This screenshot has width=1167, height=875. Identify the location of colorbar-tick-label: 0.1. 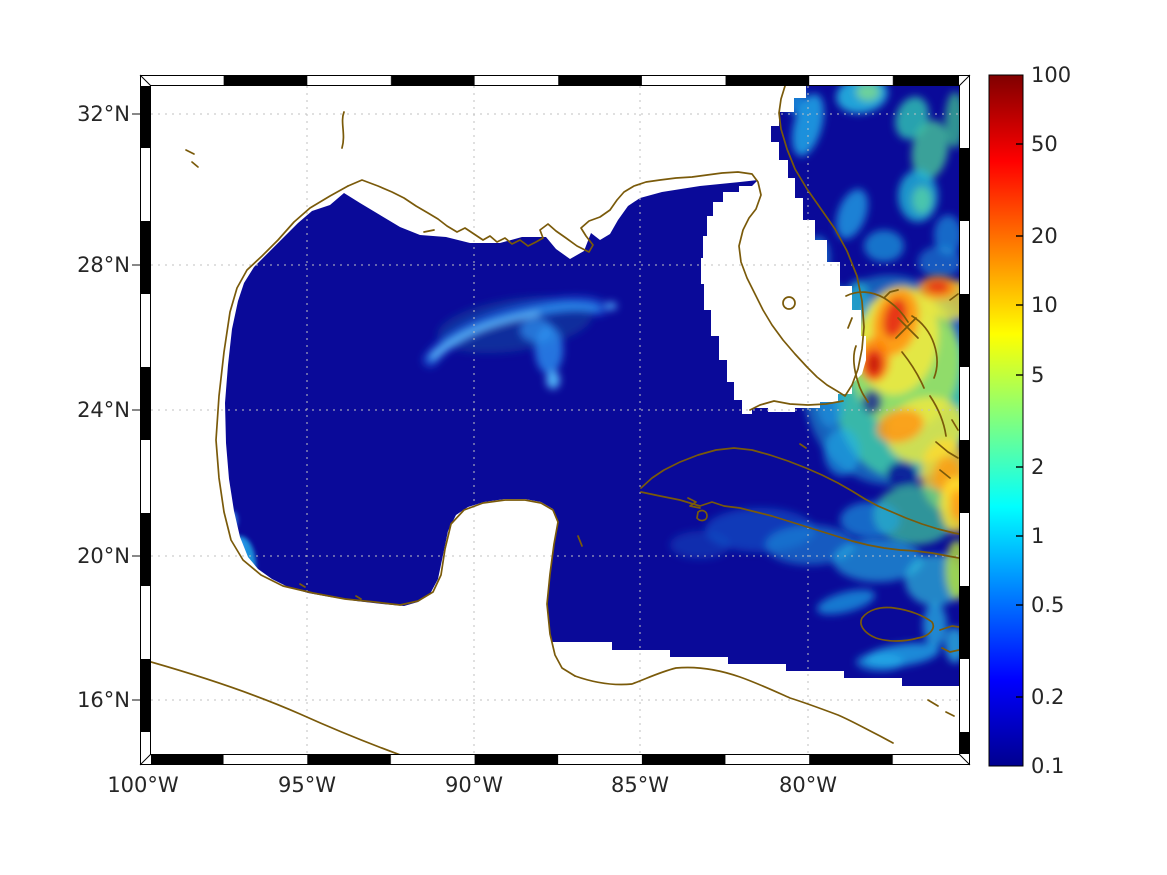
(1048, 766).